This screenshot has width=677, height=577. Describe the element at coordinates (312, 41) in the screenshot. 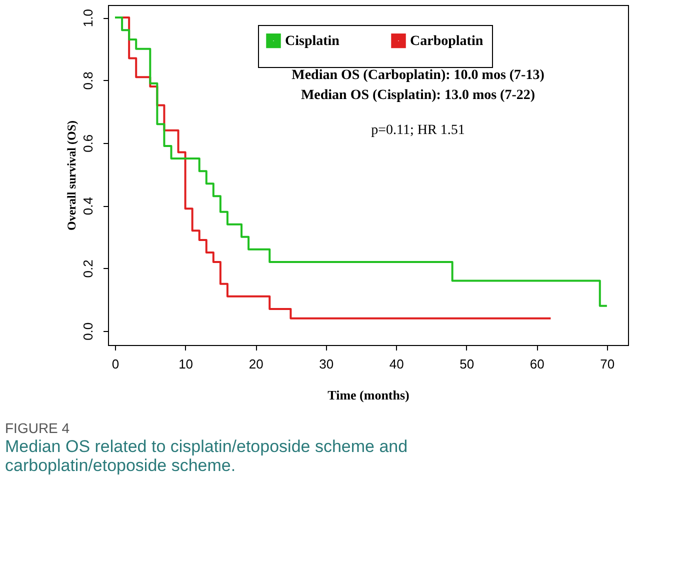

I see `legend-label: Cisplatin` at that location.